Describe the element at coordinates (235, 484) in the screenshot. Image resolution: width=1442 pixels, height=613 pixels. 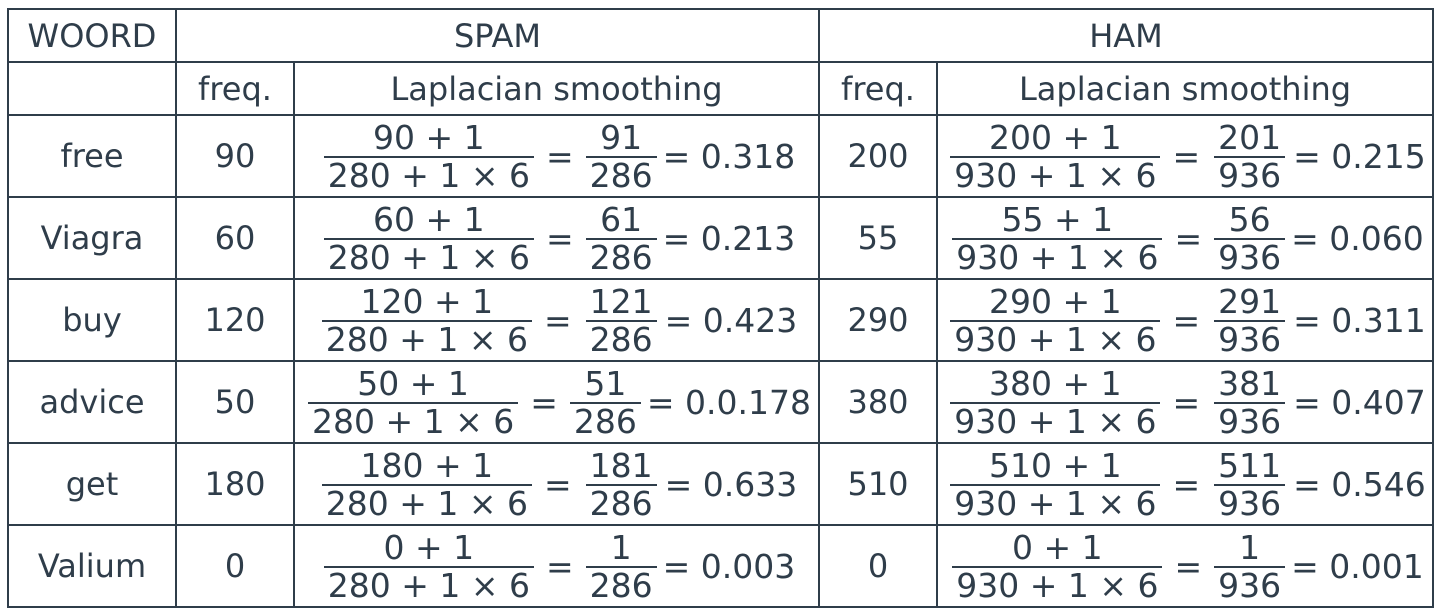
I see `spam-freq-cell: 180` at that location.